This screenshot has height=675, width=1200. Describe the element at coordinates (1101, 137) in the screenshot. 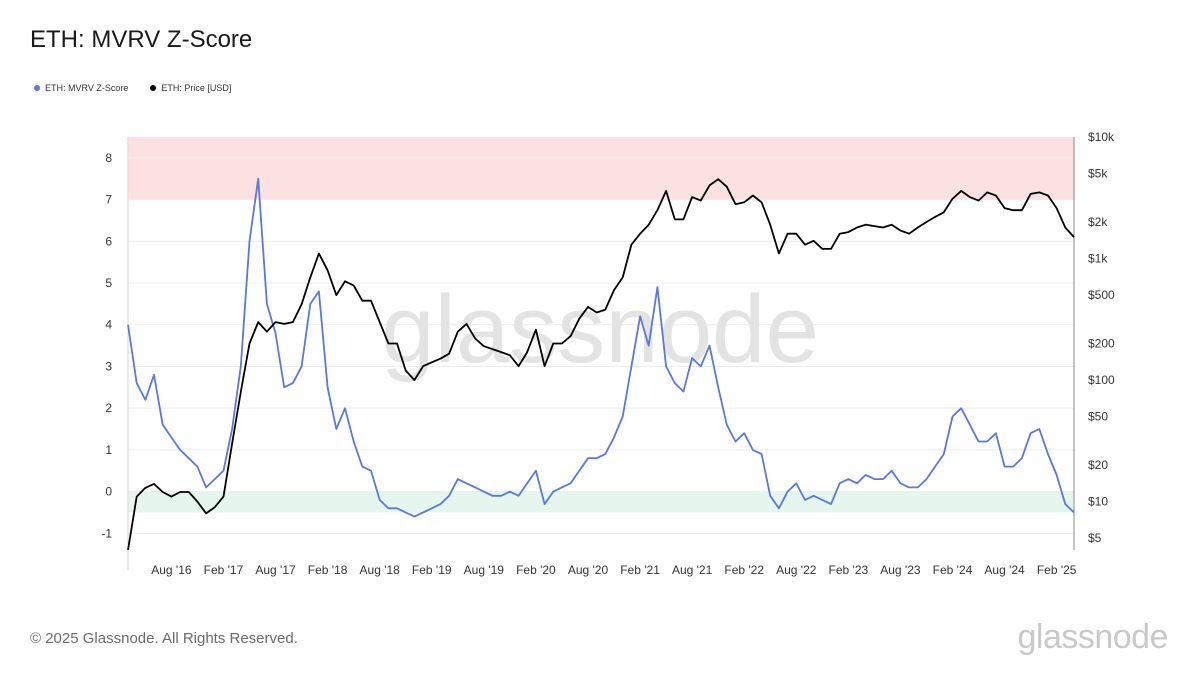

I see `y-right-tick-label: $10k` at that location.